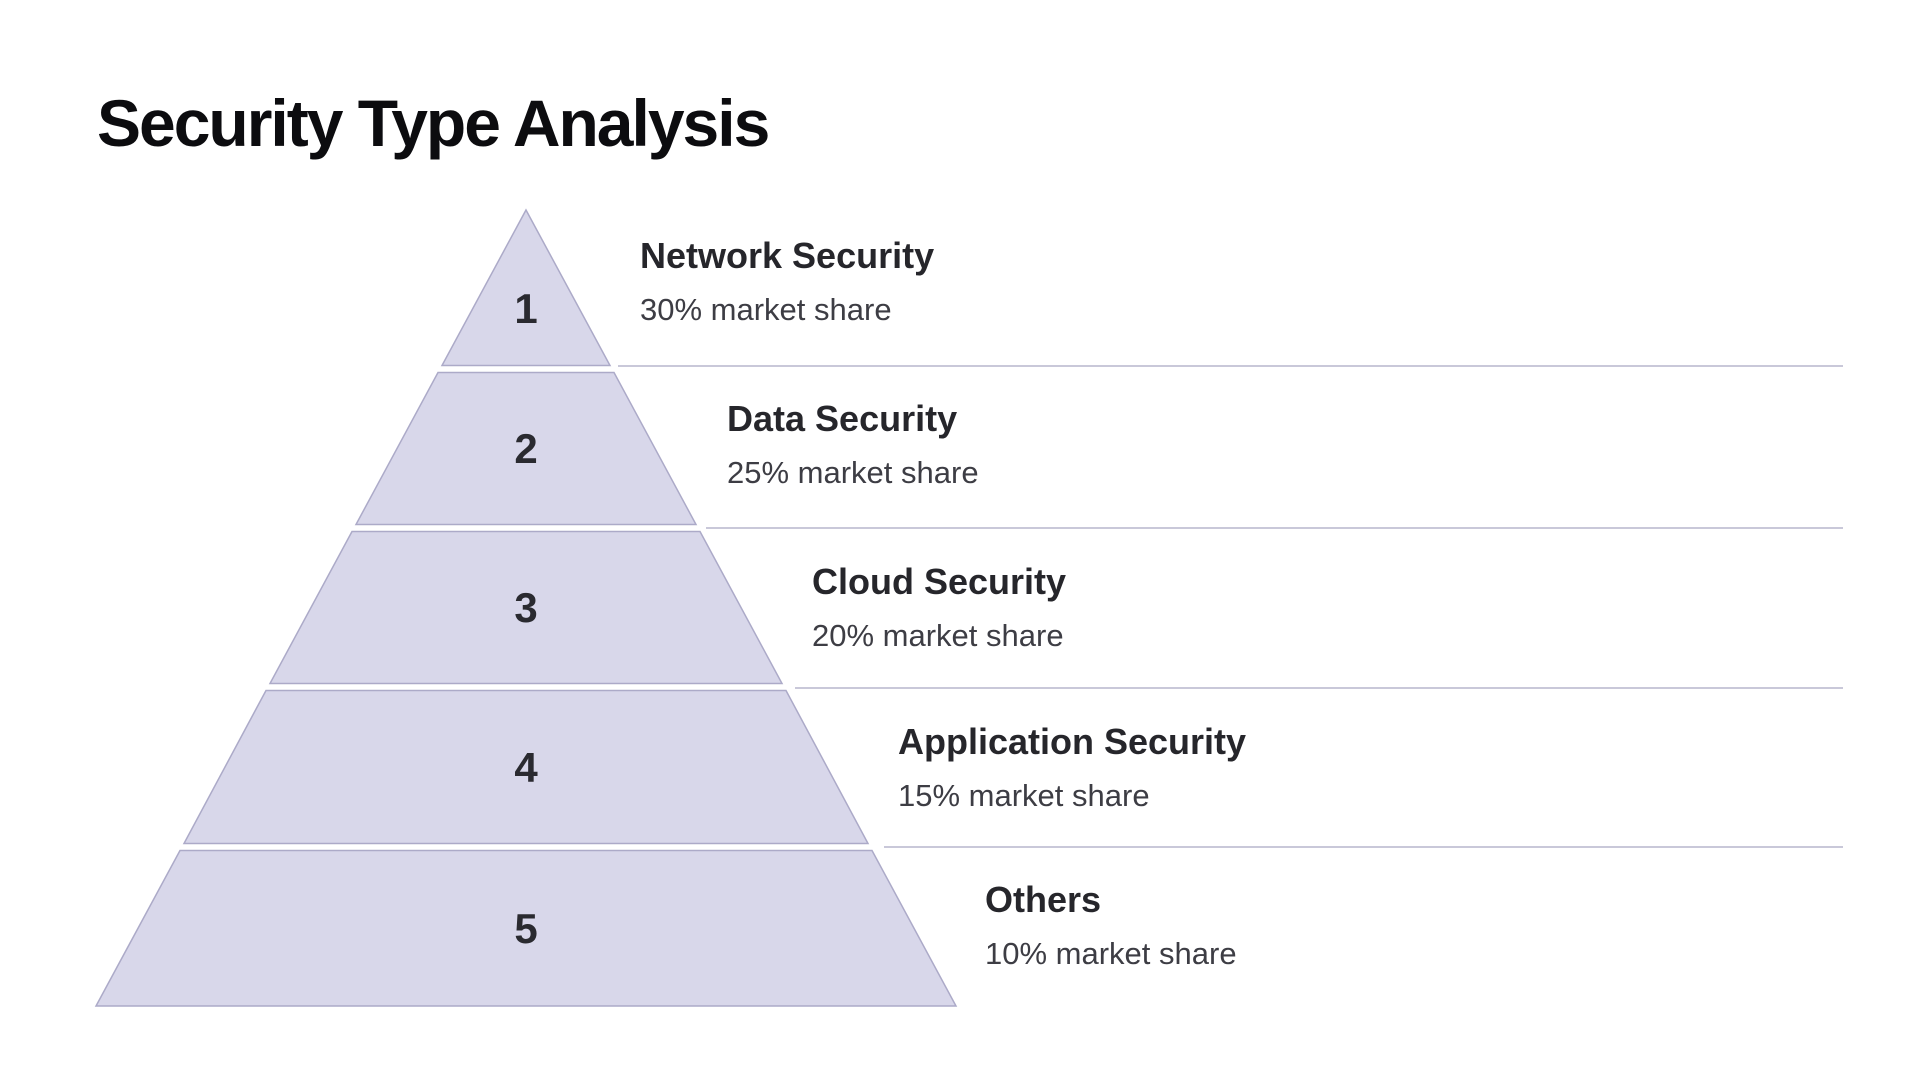  Describe the element at coordinates (1072, 767) in the screenshot. I see `level-label-application-security: Application Security 15% market share` at that location.